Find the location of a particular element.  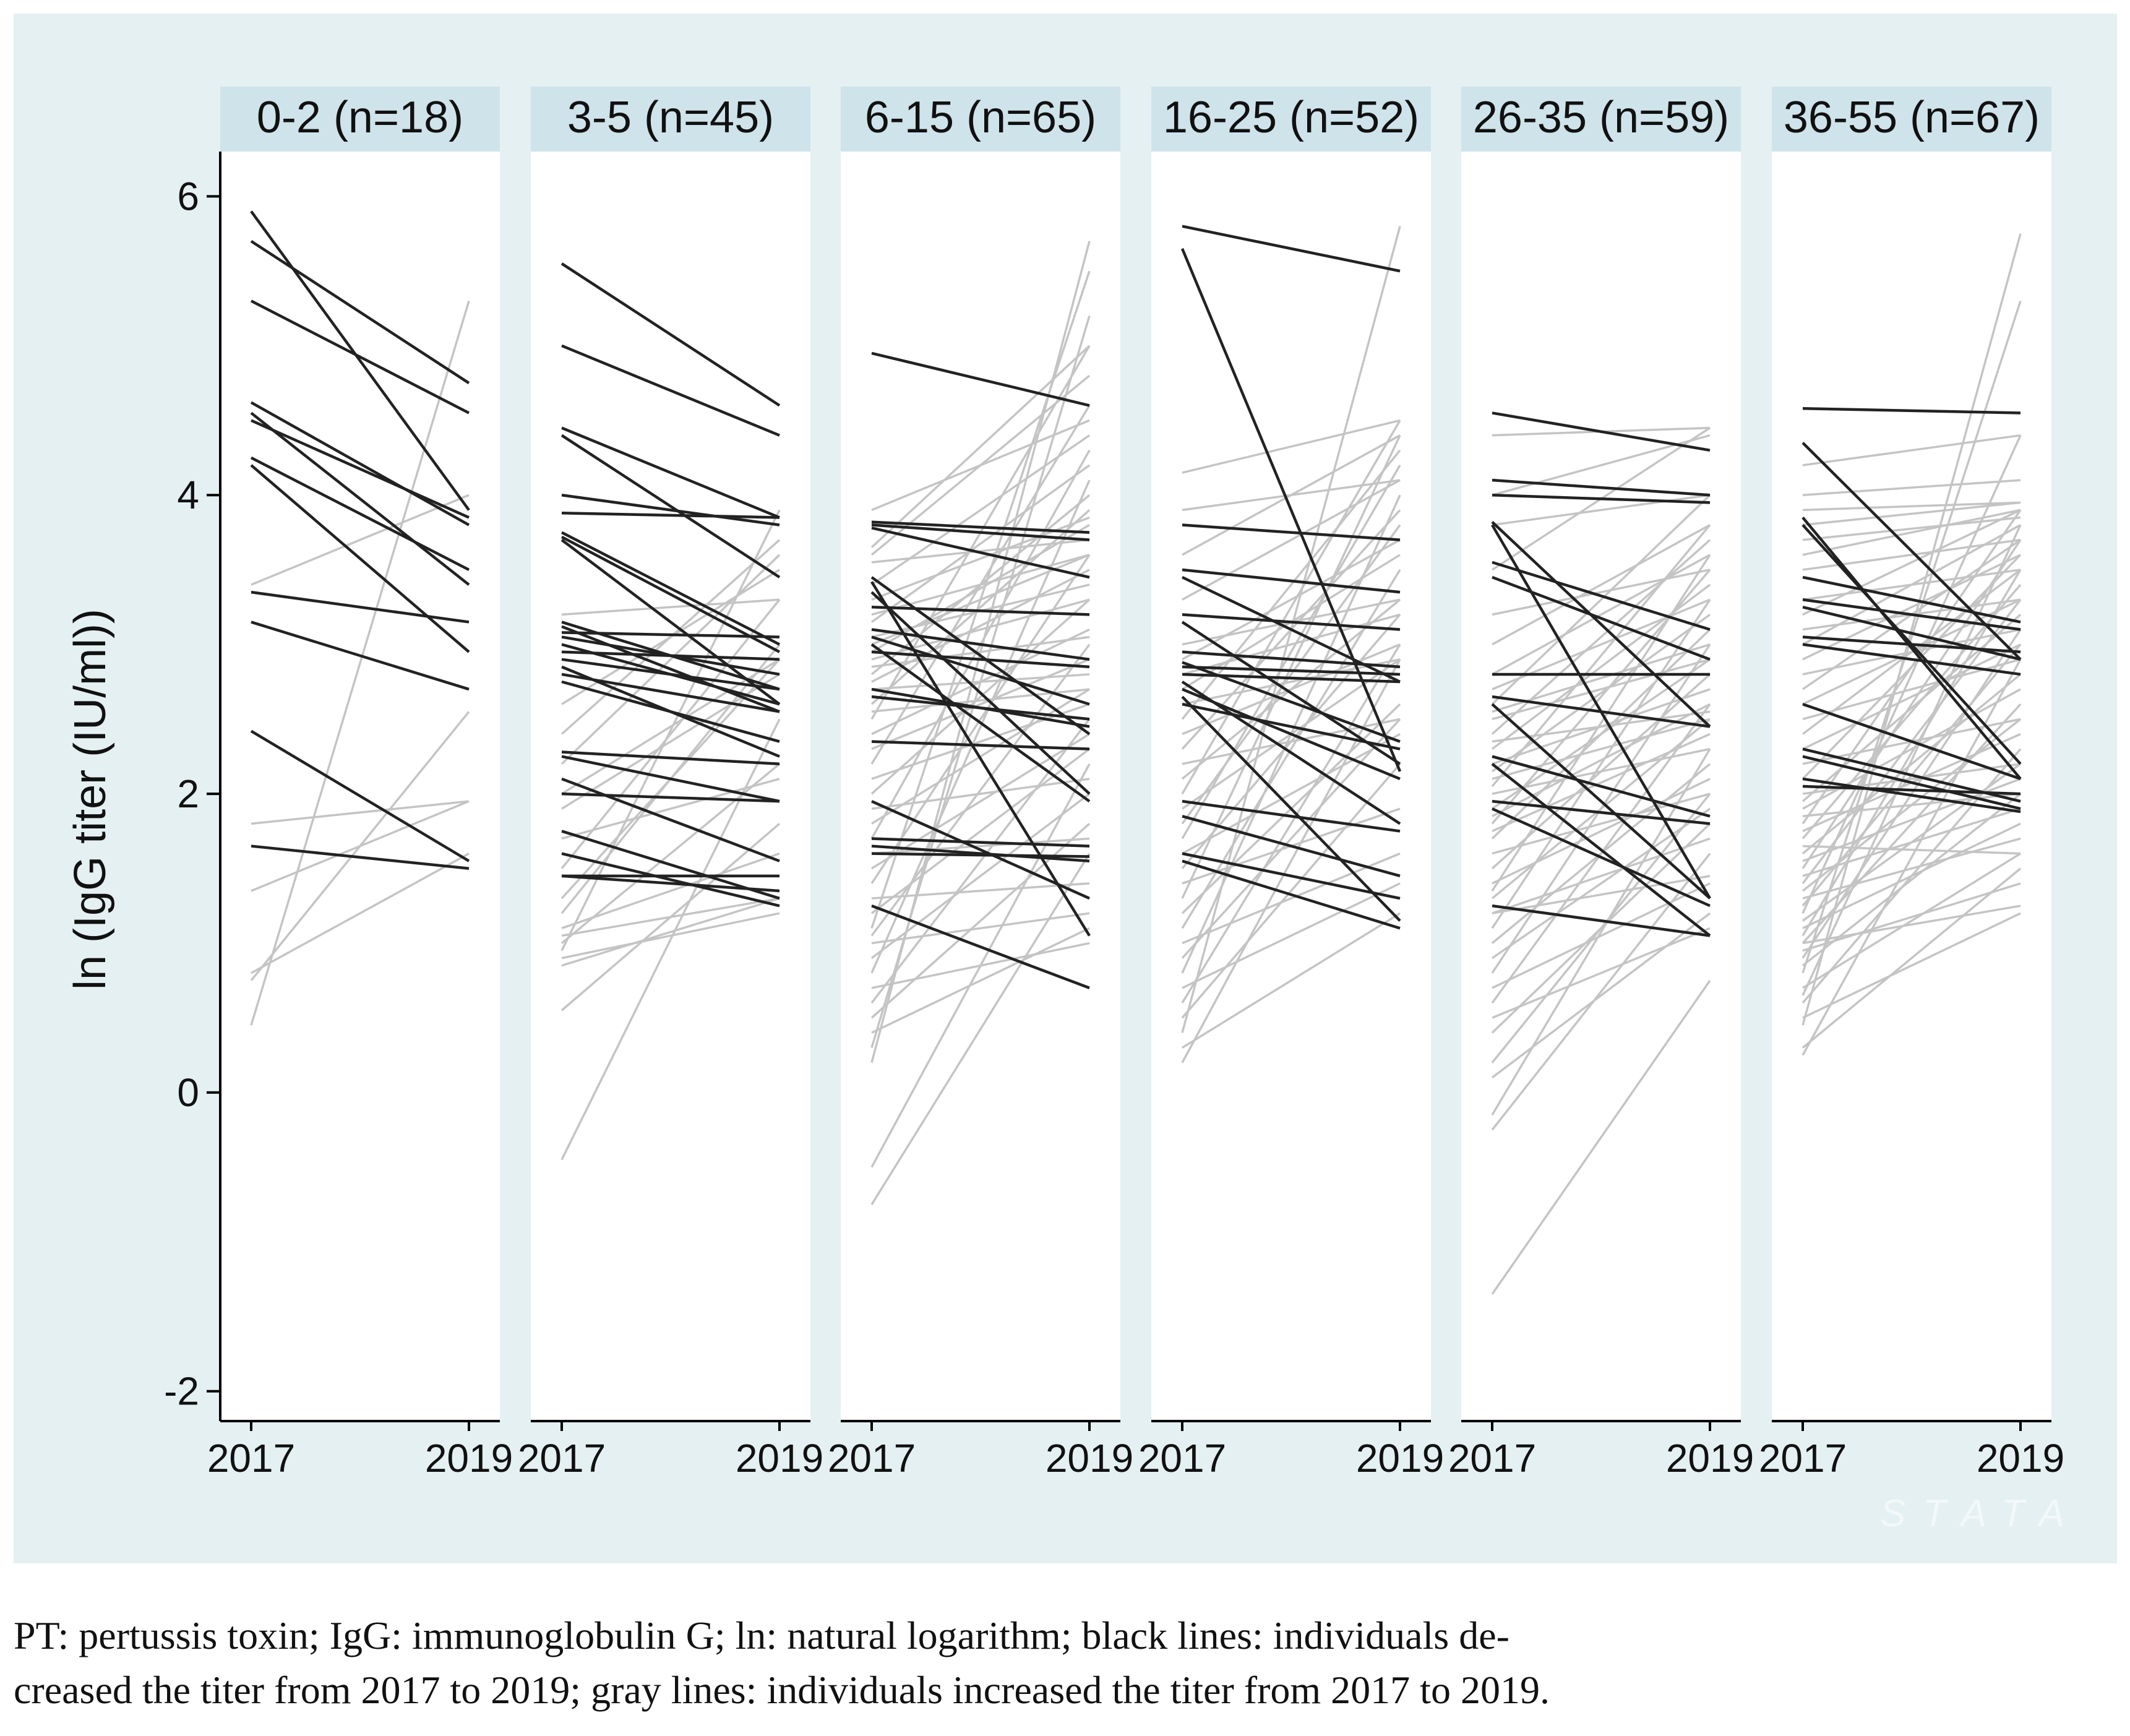

panel-plot-area is located at coordinates (360, 786).